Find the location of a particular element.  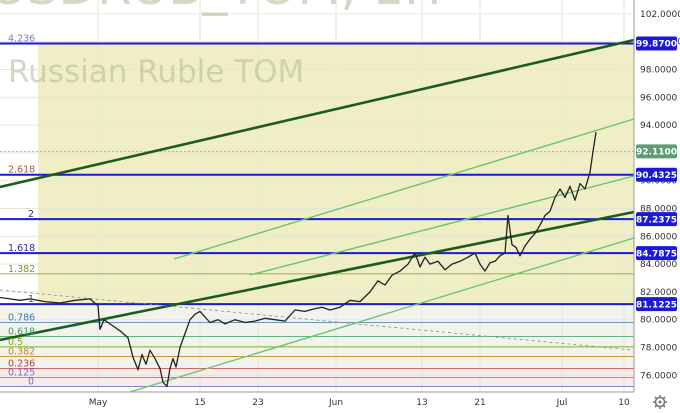

price-tag-label: 90.4325 is located at coordinates (656, 176).